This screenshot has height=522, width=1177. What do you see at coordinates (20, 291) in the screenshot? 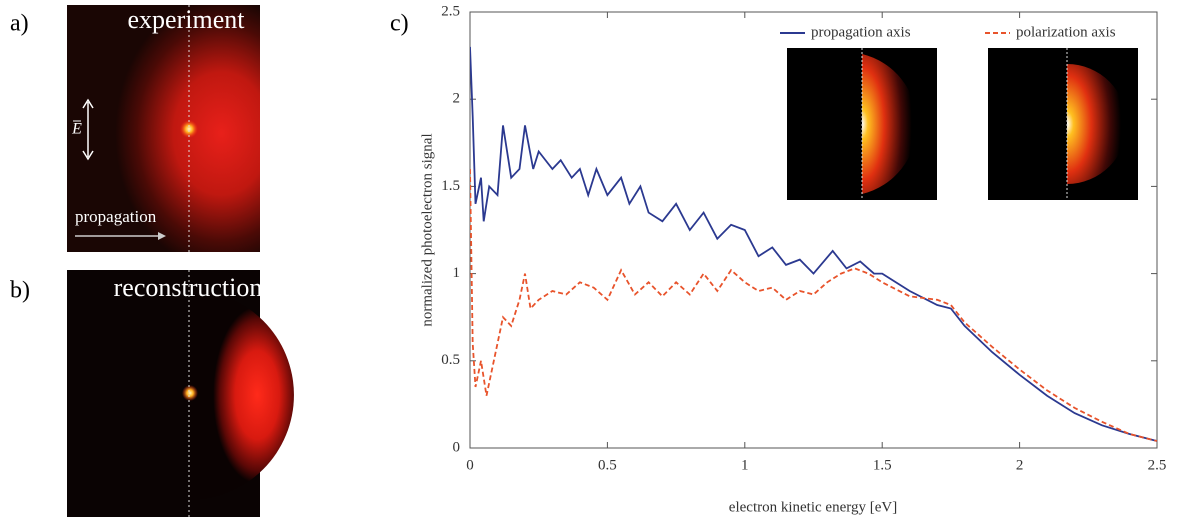
I see `panel-label: b)` at bounding box center [20, 291].